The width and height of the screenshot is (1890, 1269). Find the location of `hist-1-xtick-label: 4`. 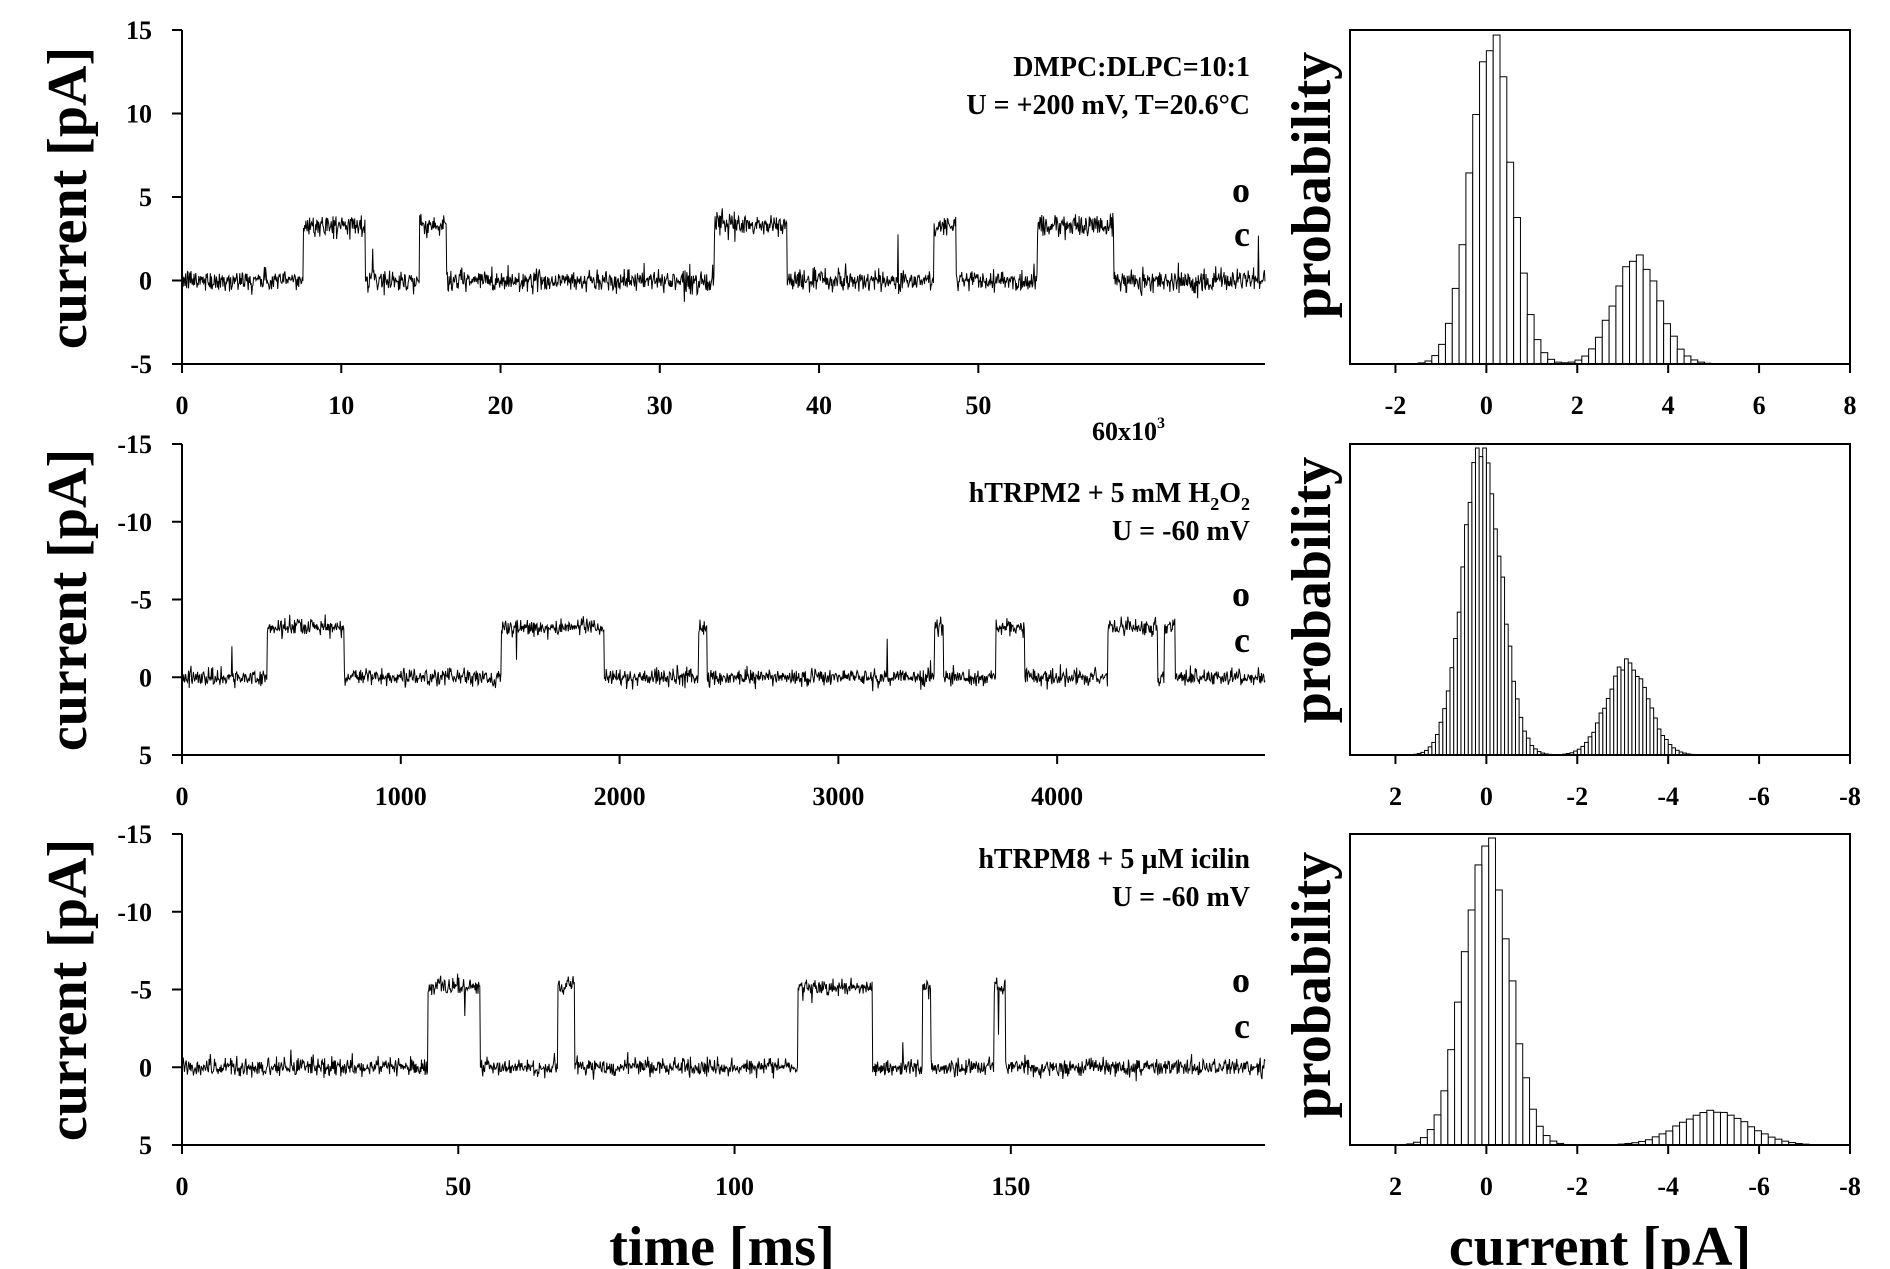

hist-1-xtick-label: 4 is located at coordinates (1668, 405).